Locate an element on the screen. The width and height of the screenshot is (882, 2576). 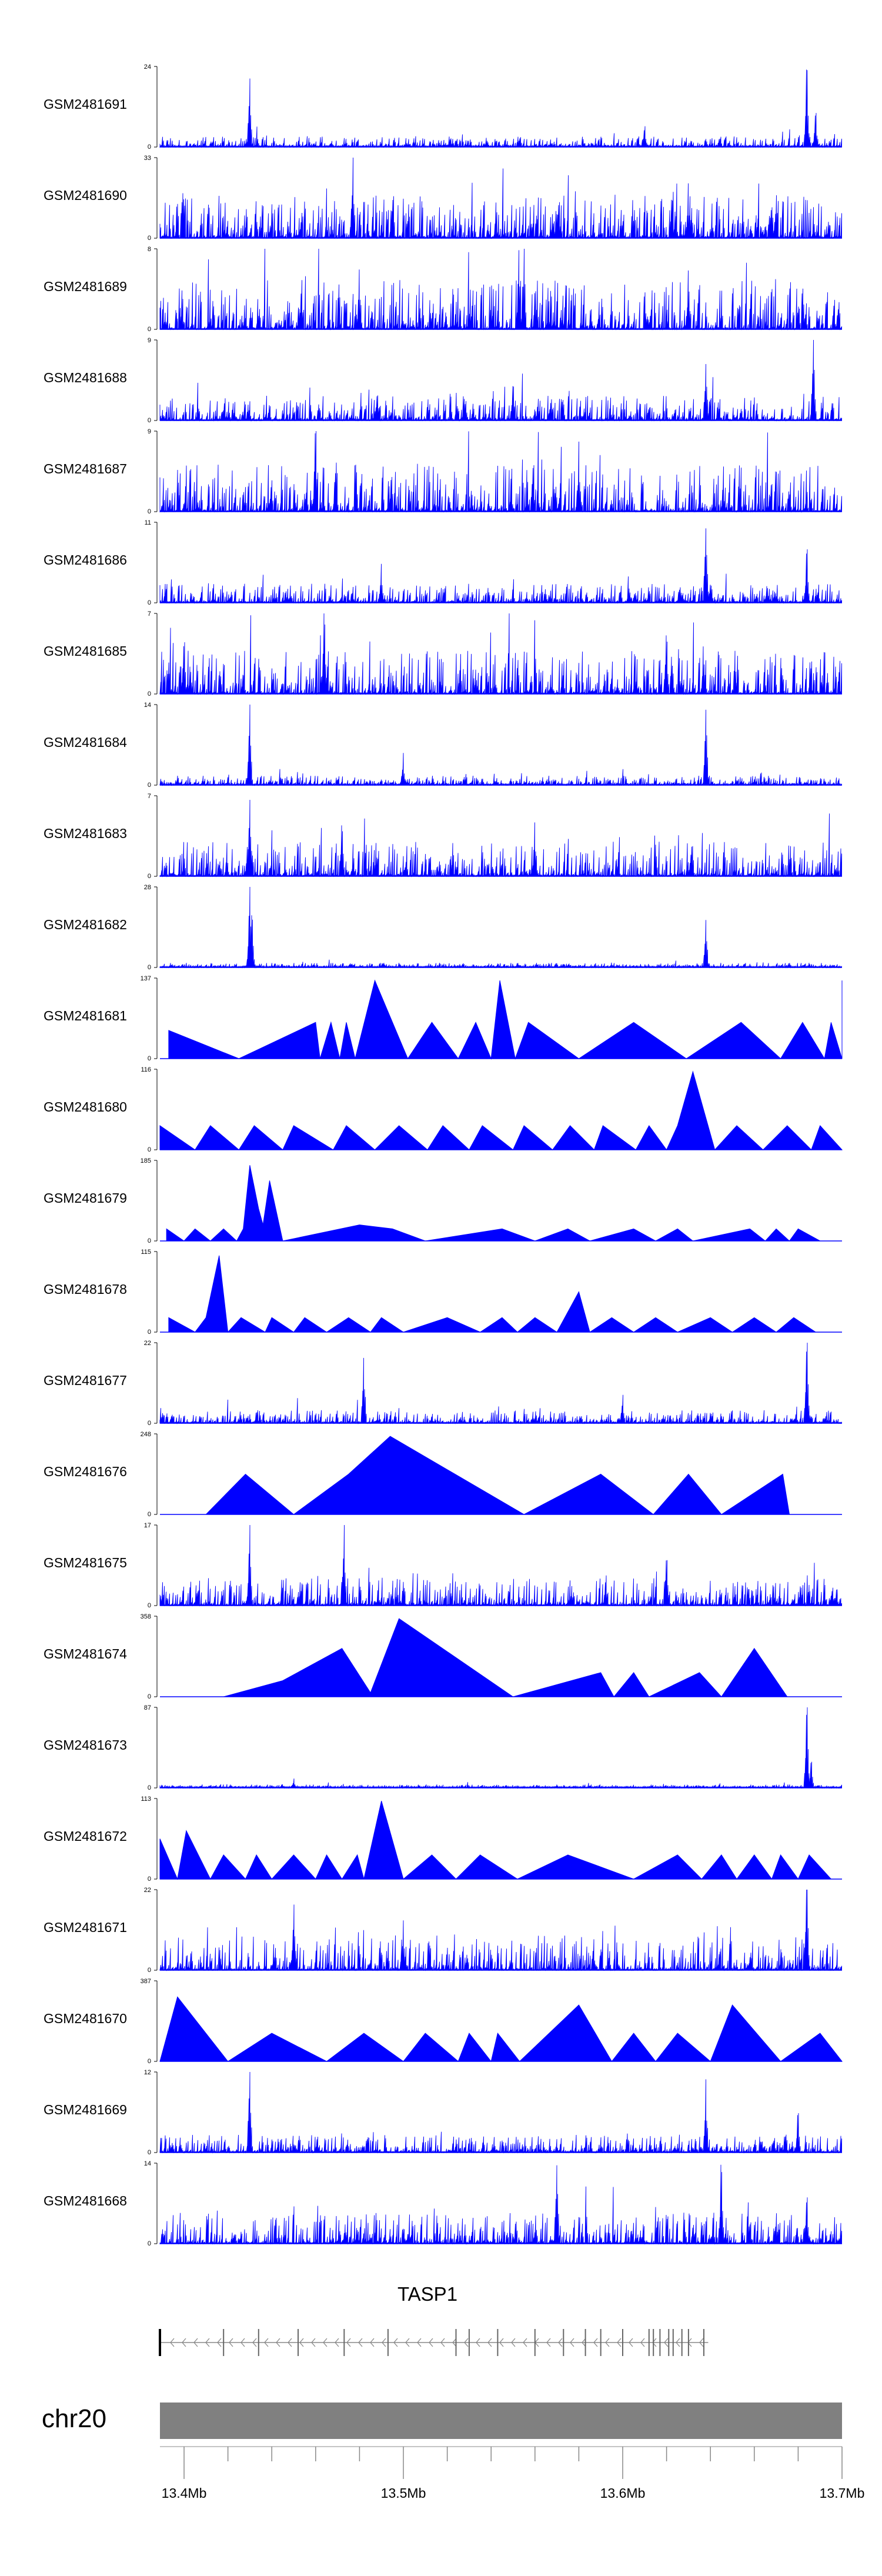
track-GSM2481686: GSM2481686 11 0 is located at coordinates (443, 562).